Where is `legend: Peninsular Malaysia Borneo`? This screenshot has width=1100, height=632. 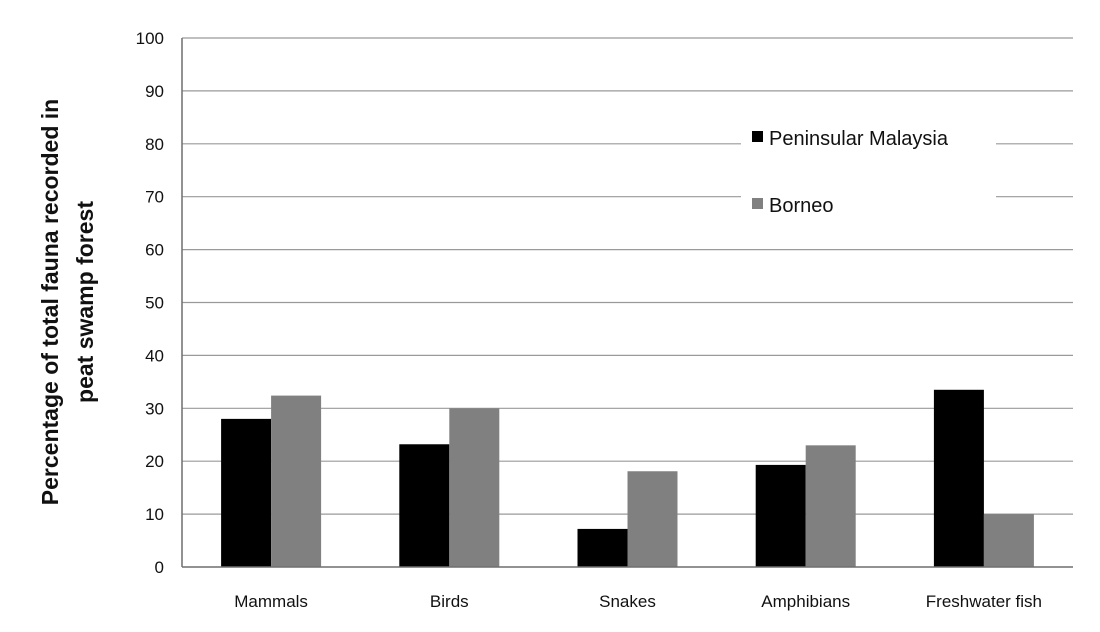
legend: Peninsular Malaysia Borneo is located at coordinates (868, 172).